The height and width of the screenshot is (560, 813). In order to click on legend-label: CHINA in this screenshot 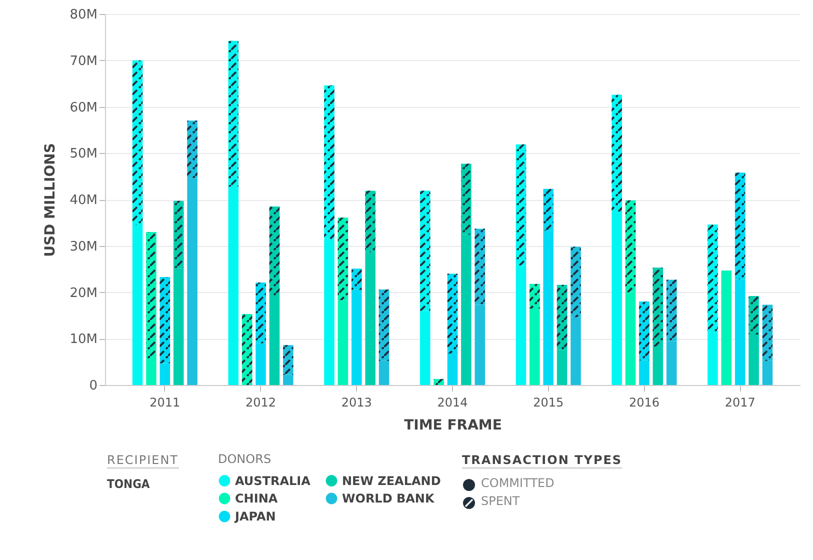, I will do `click(256, 499)`.